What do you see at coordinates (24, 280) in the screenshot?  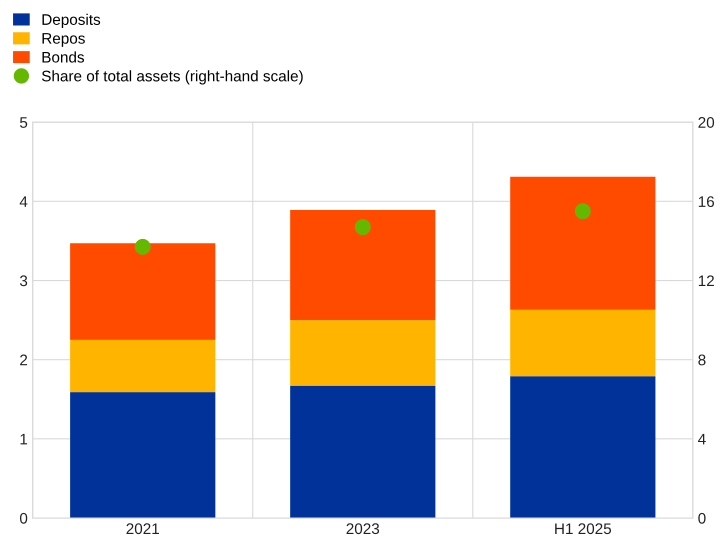 I see `y-tick-label: 3` at bounding box center [24, 280].